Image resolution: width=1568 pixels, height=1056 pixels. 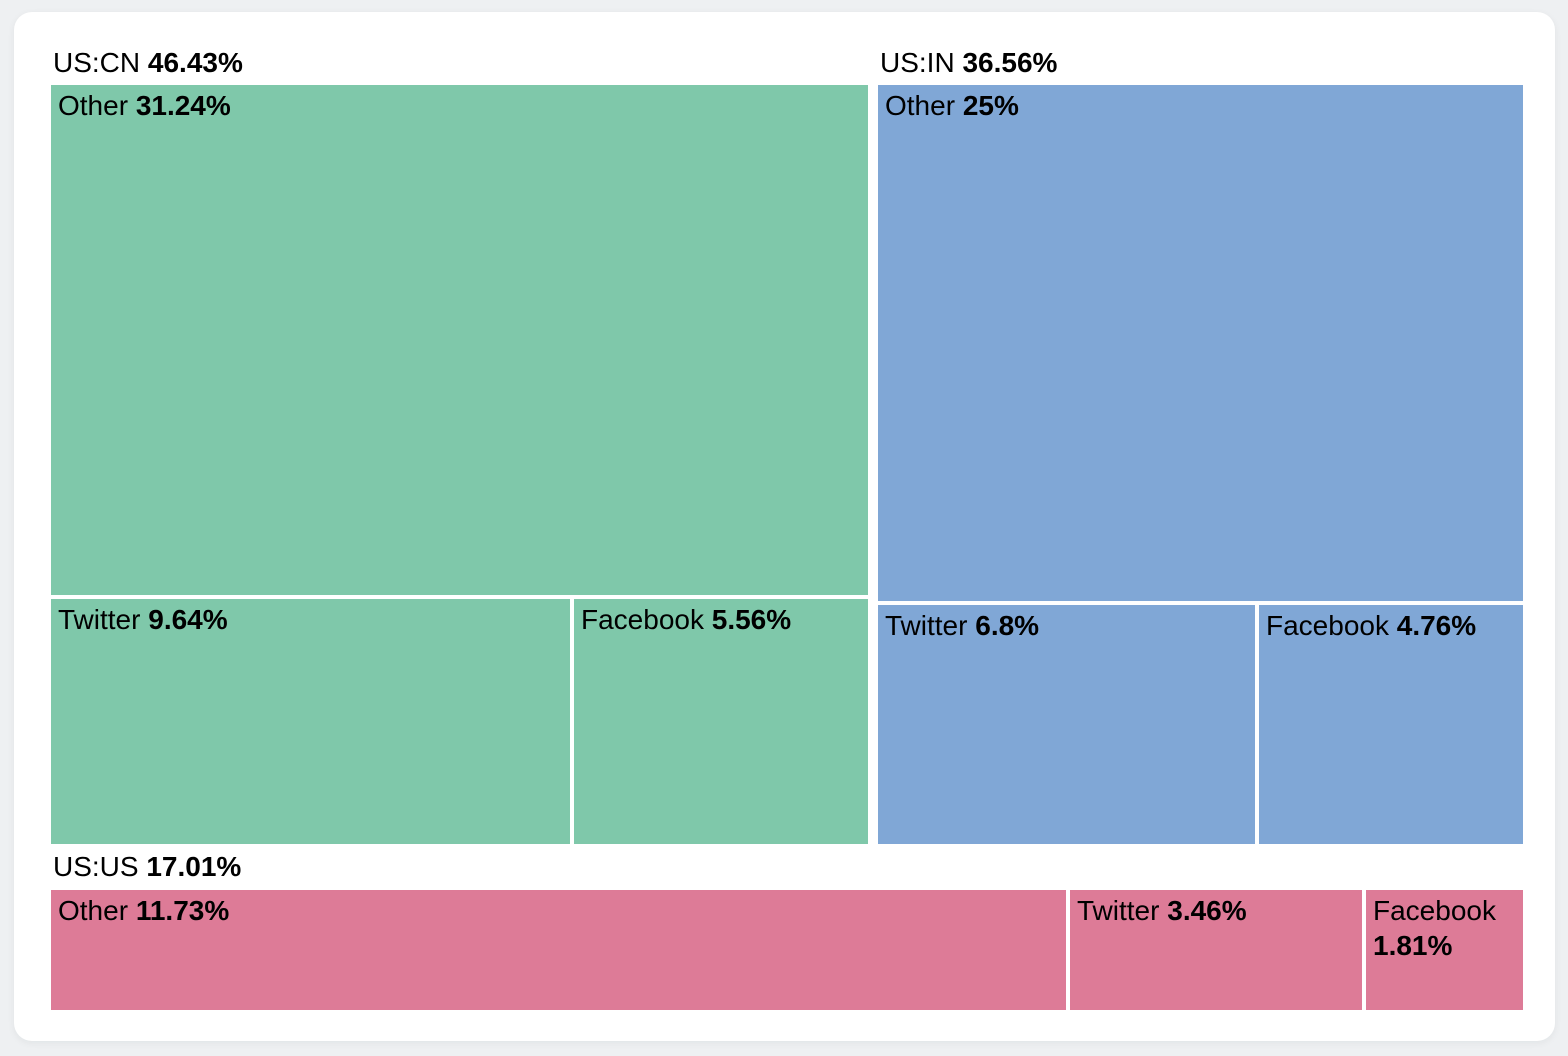 What do you see at coordinates (1007, 625) in the screenshot?
I see `tile-value: 6.8%` at bounding box center [1007, 625].